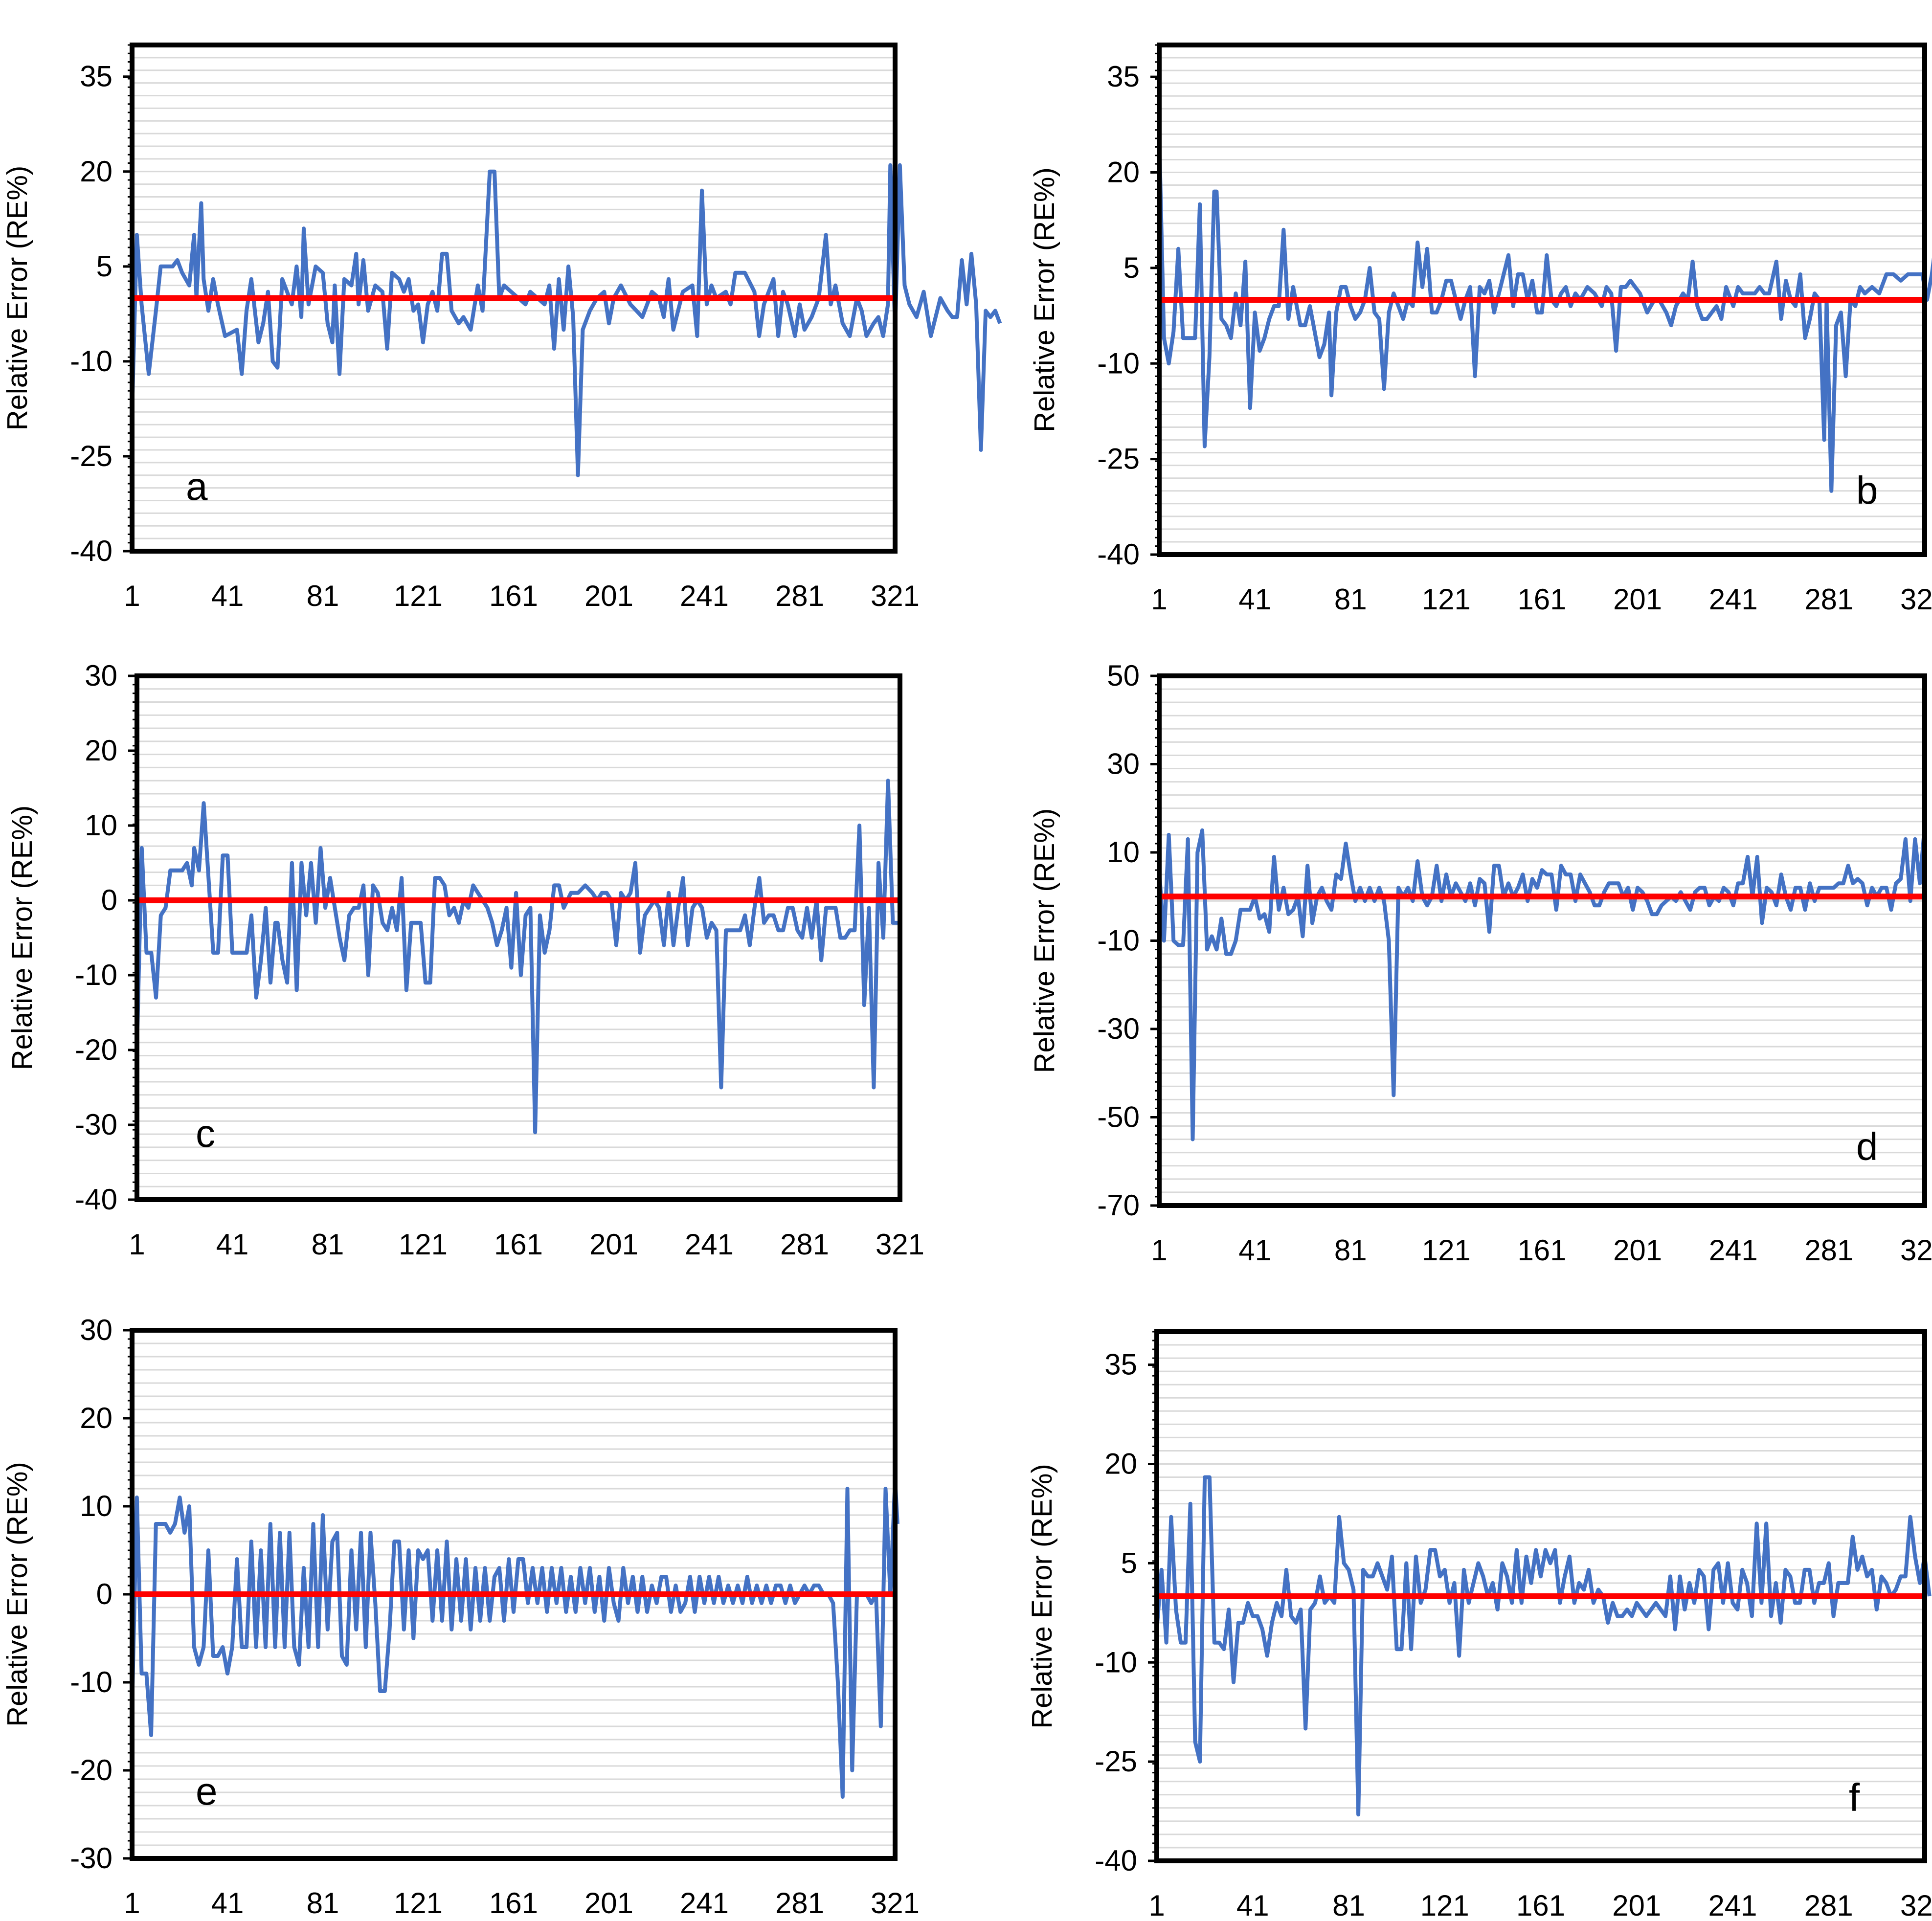 The height and width of the screenshot is (1921, 1932). Describe the element at coordinates (1123, 675) in the screenshot. I see `y-tick-label: 50` at that location.